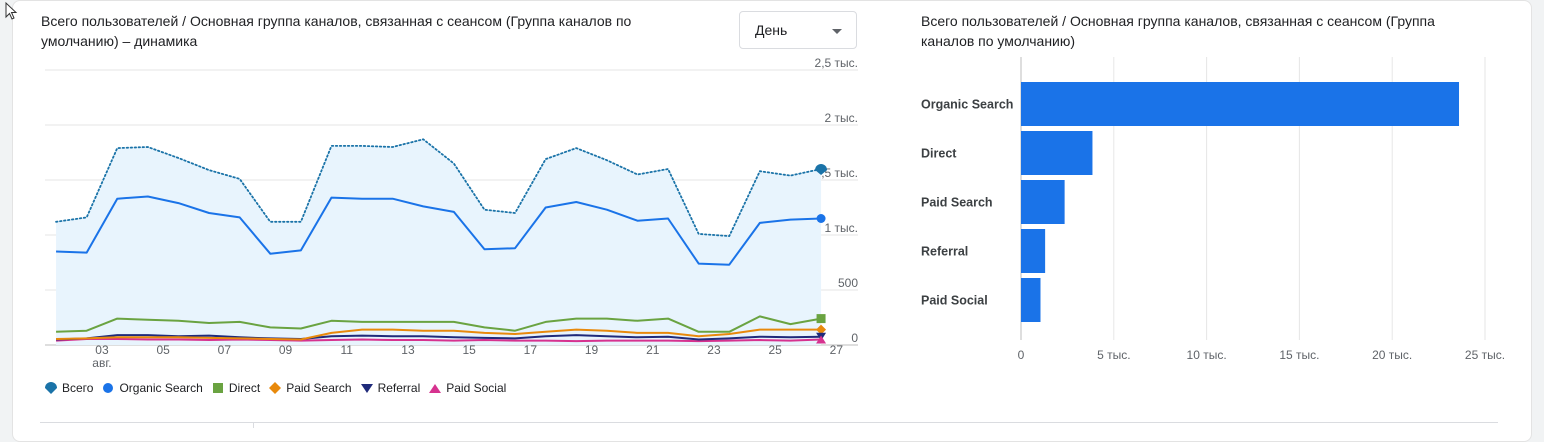  Describe the element at coordinates (592, 350) in the screenshot. I see `x-tick-label: 19` at that location.